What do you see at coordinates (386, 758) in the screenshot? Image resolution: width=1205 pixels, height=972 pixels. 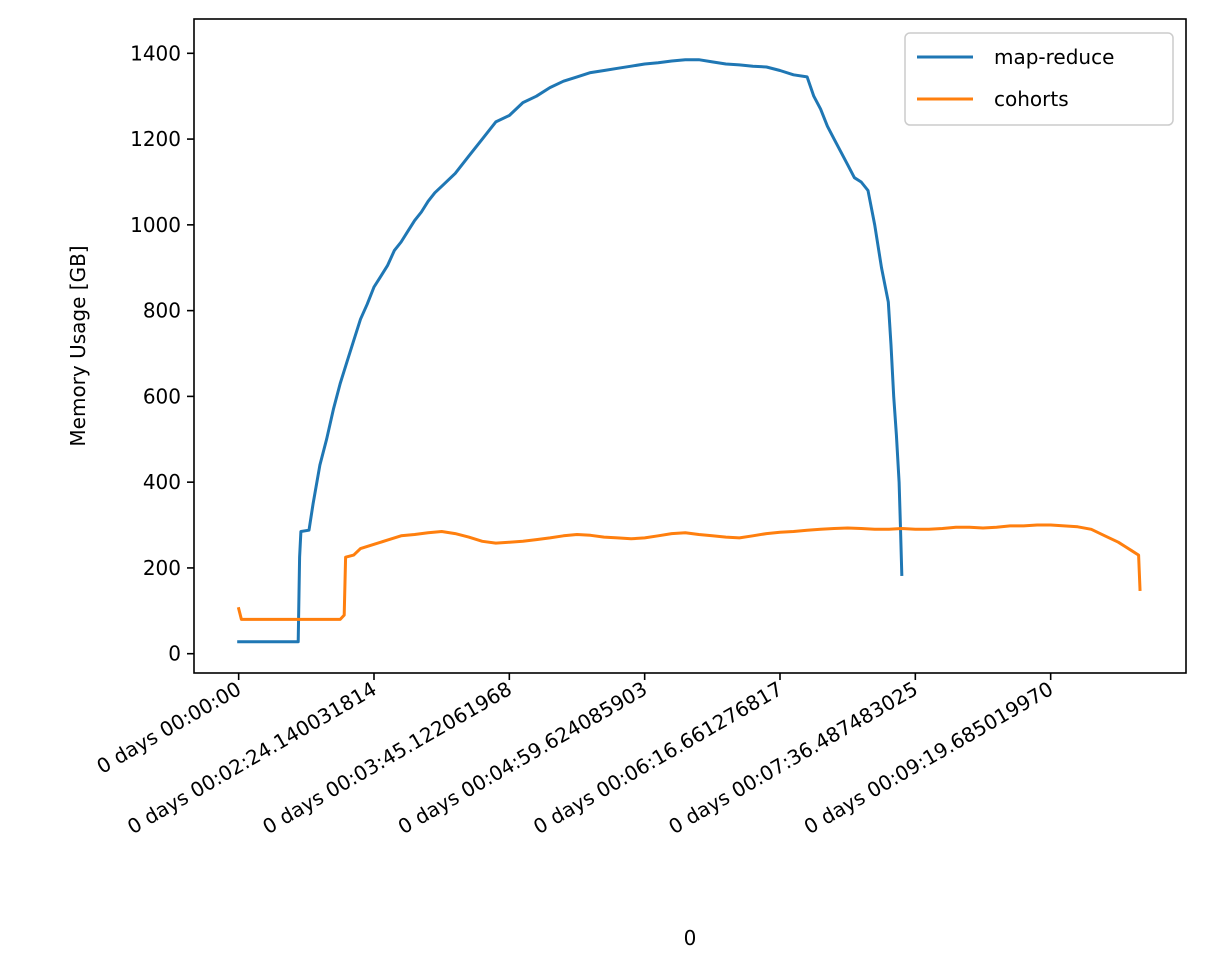 I see `x-tick-label: 0 days 00:03:45.122061968` at bounding box center [386, 758].